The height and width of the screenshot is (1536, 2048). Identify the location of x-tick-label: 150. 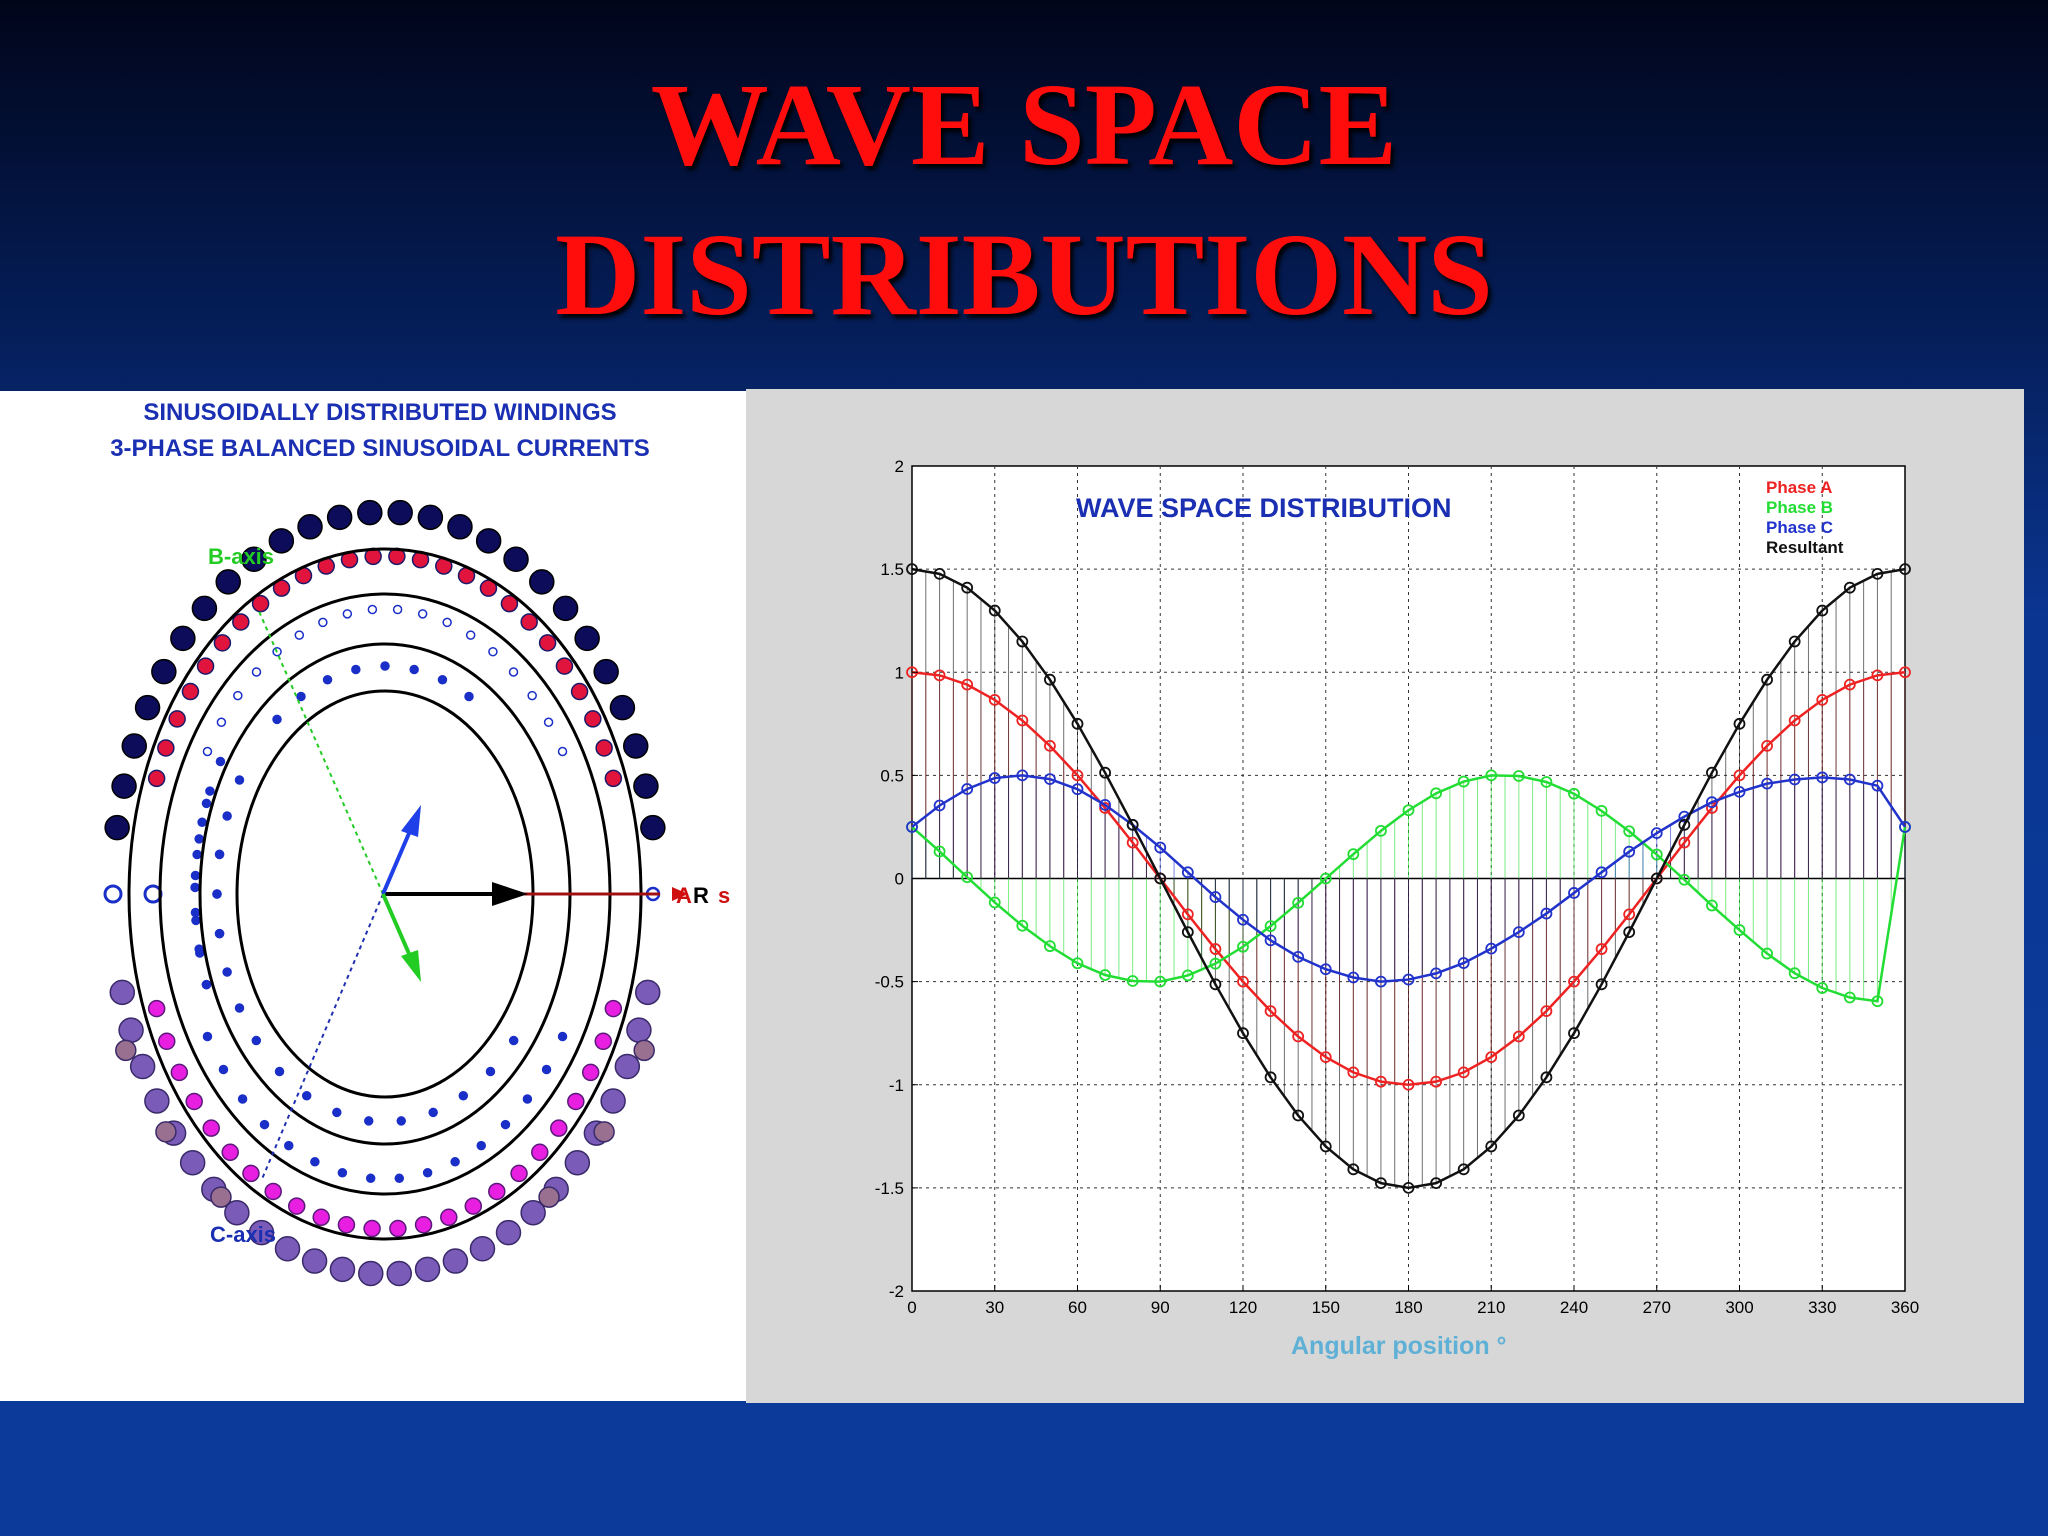
(1326, 1307).